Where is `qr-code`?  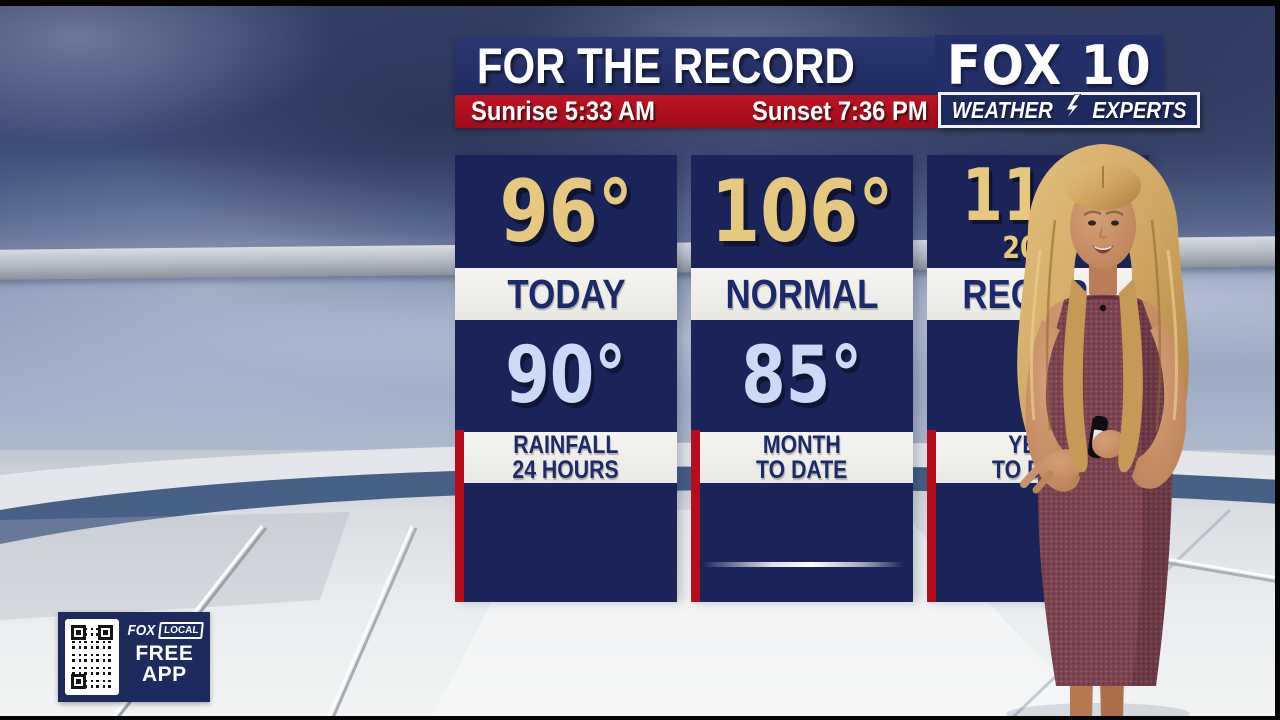
qr-code is located at coordinates (92, 657).